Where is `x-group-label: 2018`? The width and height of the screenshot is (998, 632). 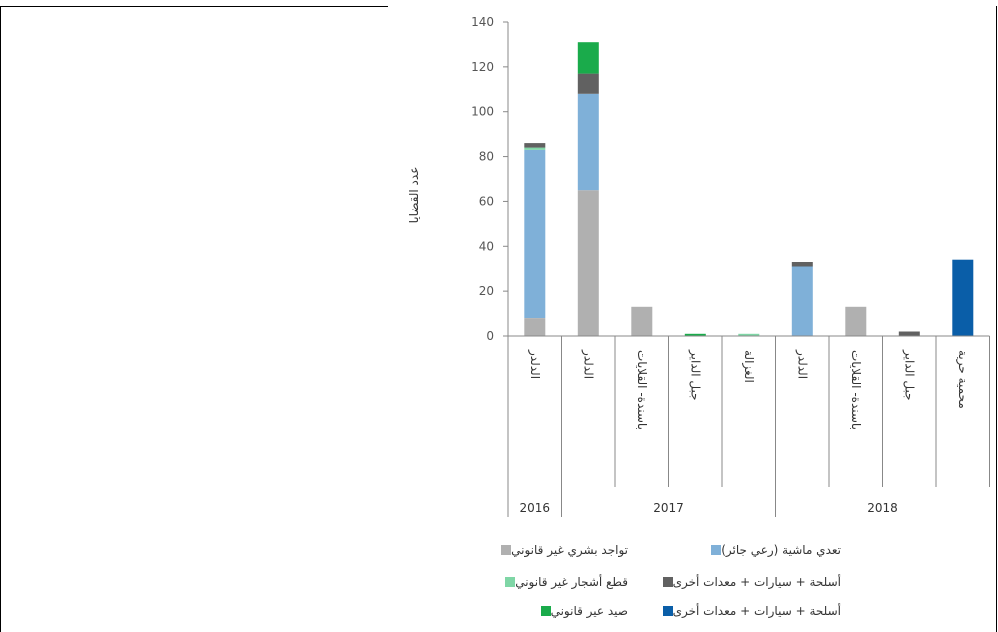 x-group-label: 2018 is located at coordinates (882, 508).